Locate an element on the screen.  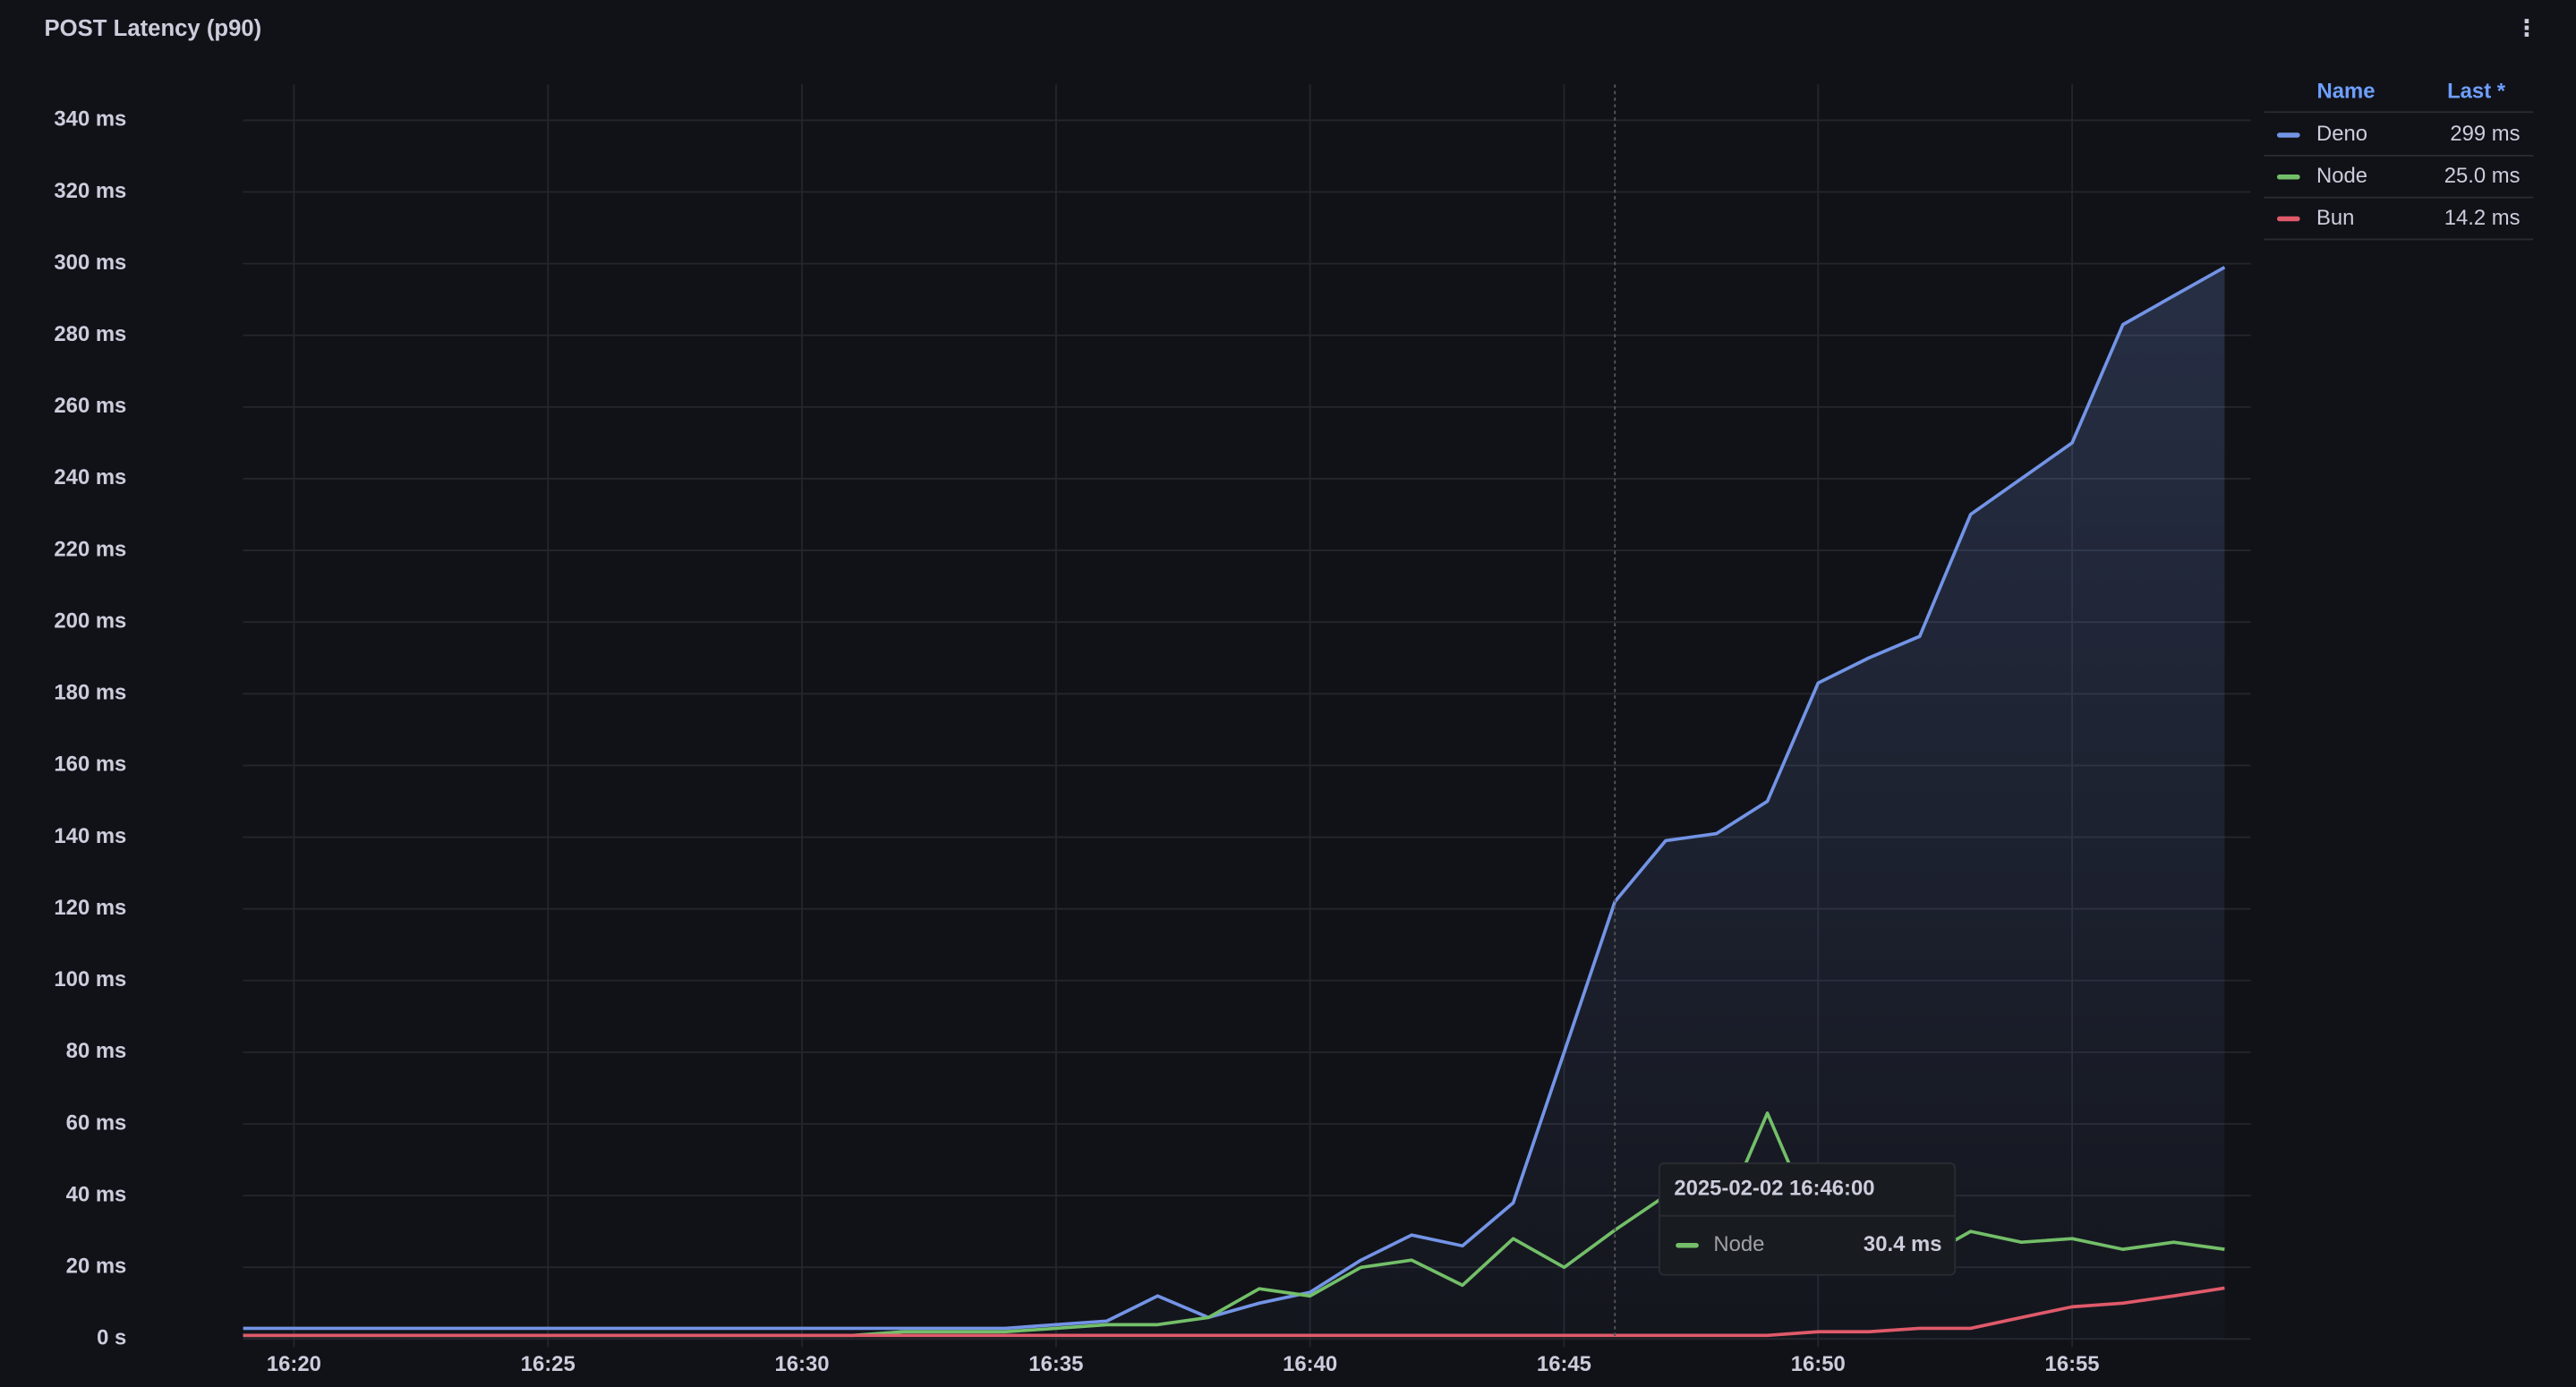
y-tick-label: 320 ms is located at coordinates (90, 191).